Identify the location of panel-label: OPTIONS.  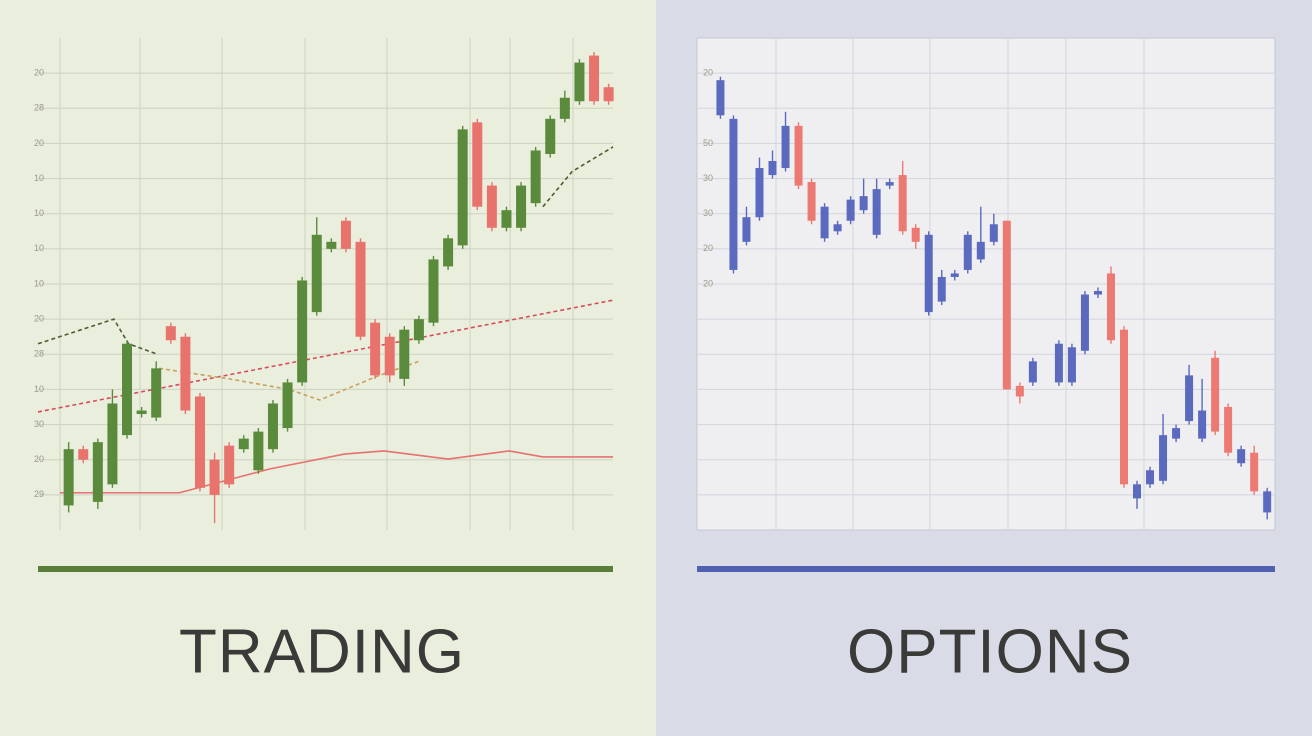
(990, 651).